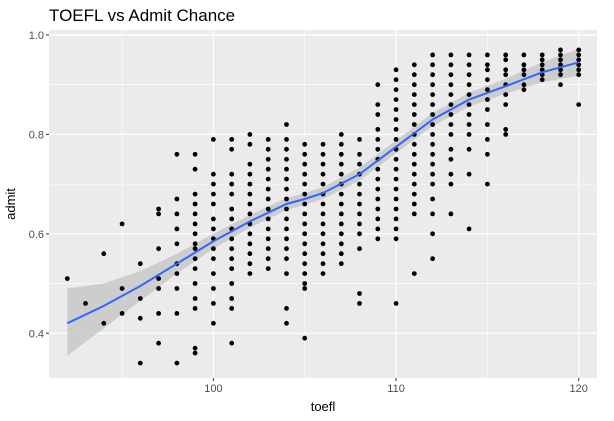  I want to click on y-tick-label: 0.6, so click(36, 235).